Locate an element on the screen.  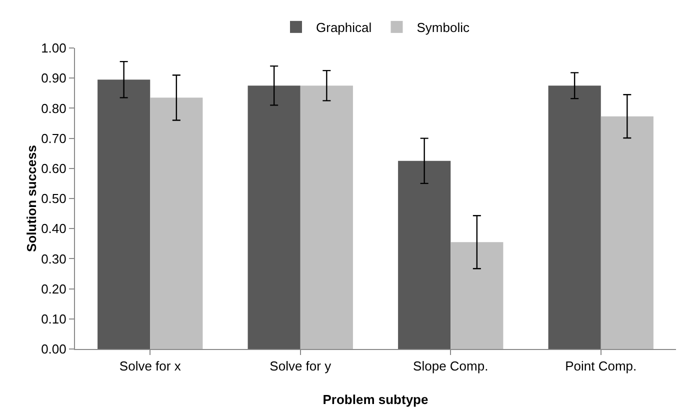
y-tick-label: 0.10 is located at coordinates (53, 318).